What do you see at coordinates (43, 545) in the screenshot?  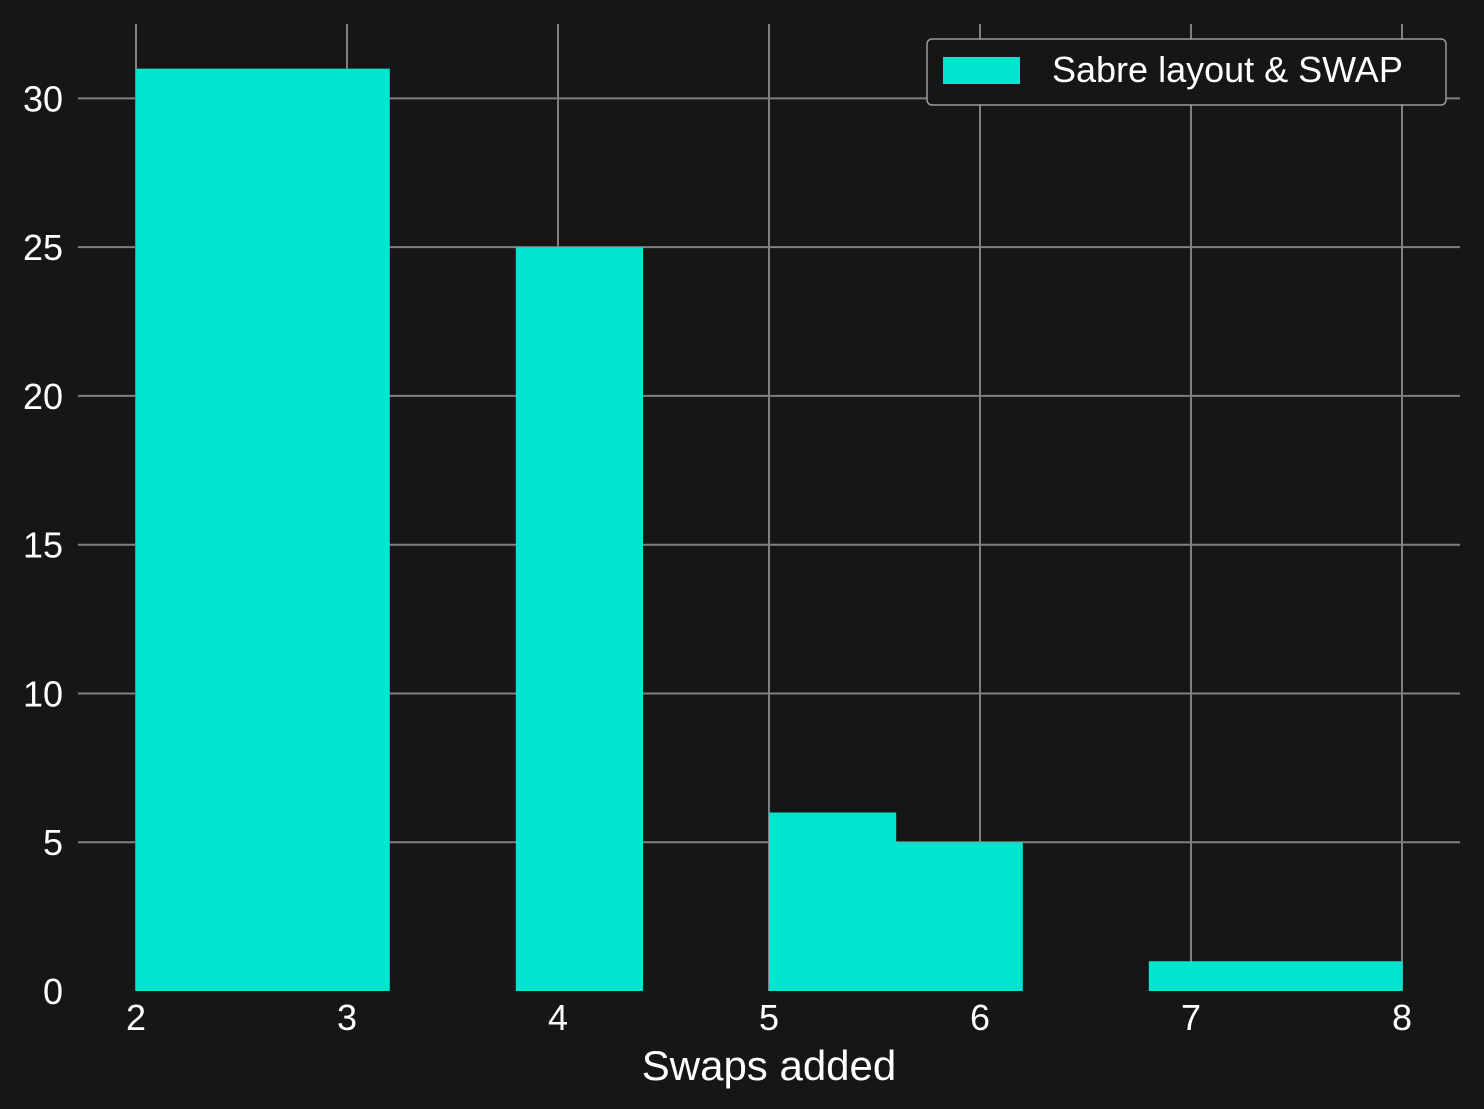 I see `y-tick-label: 15` at bounding box center [43, 545].